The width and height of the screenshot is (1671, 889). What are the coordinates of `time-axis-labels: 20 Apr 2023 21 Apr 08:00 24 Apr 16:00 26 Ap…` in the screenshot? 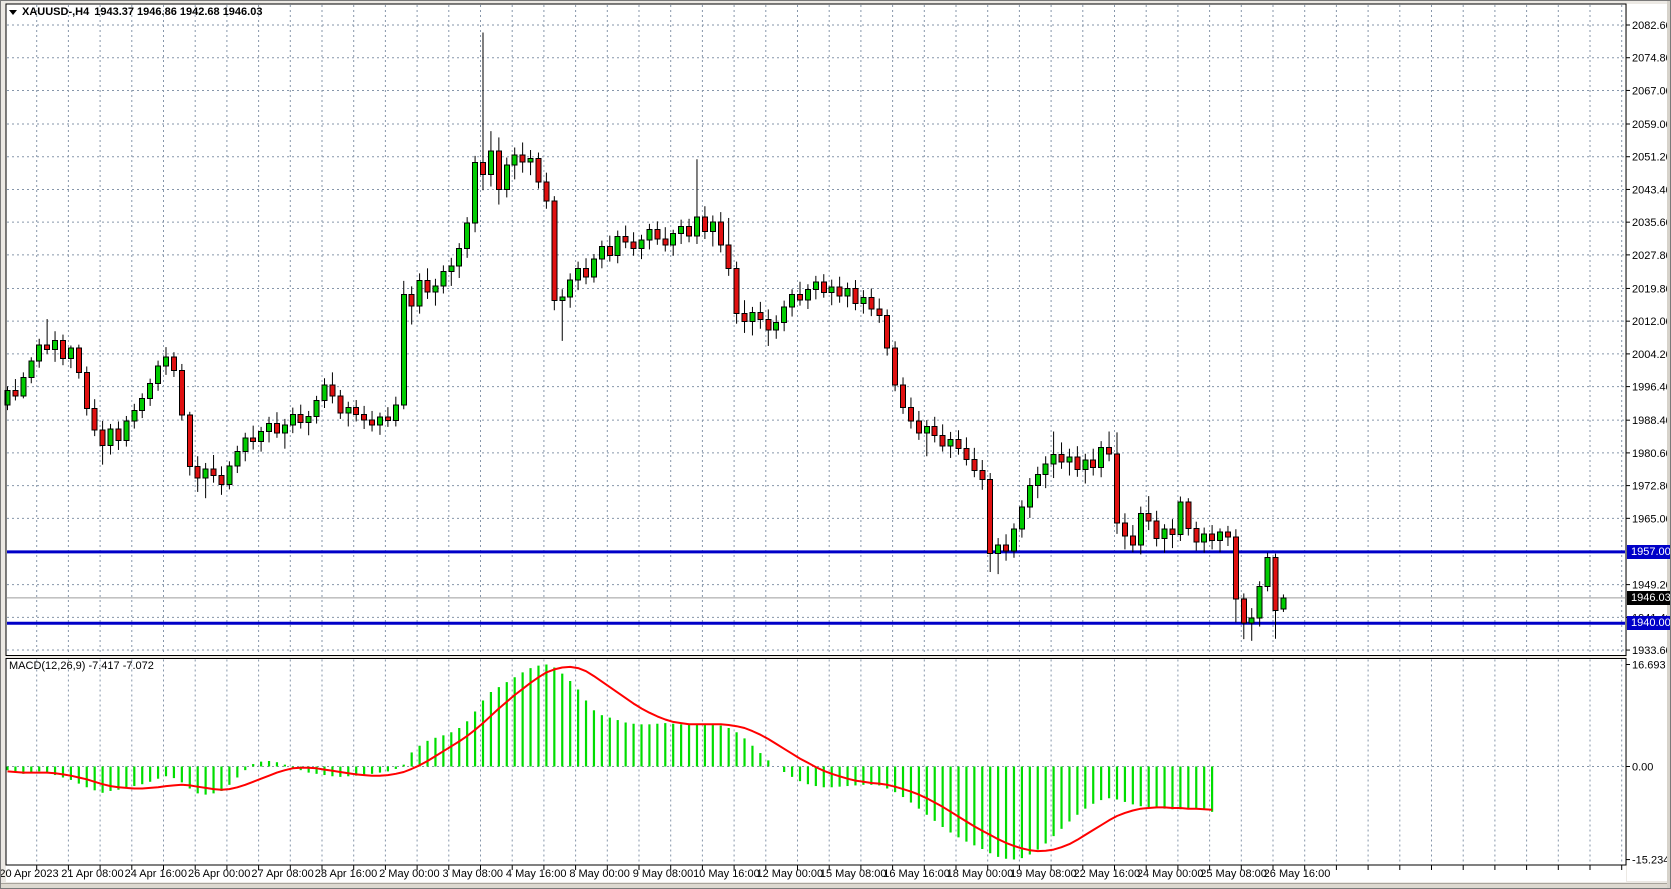 It's located at (665, 874).